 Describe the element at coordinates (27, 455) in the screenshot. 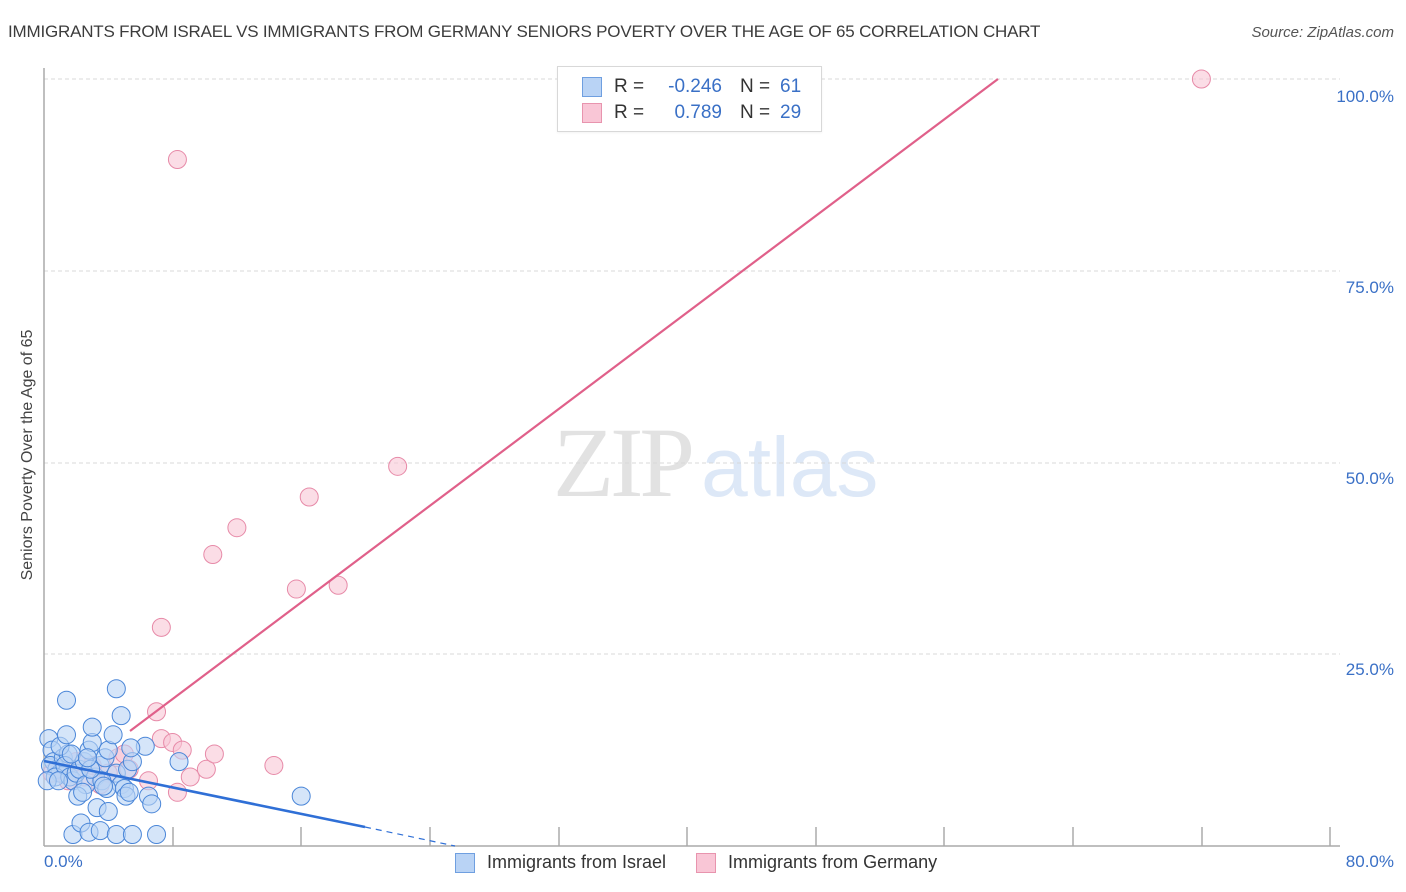

I see `y-axis-label: Seniors Poverty Over the Age of 65` at that location.